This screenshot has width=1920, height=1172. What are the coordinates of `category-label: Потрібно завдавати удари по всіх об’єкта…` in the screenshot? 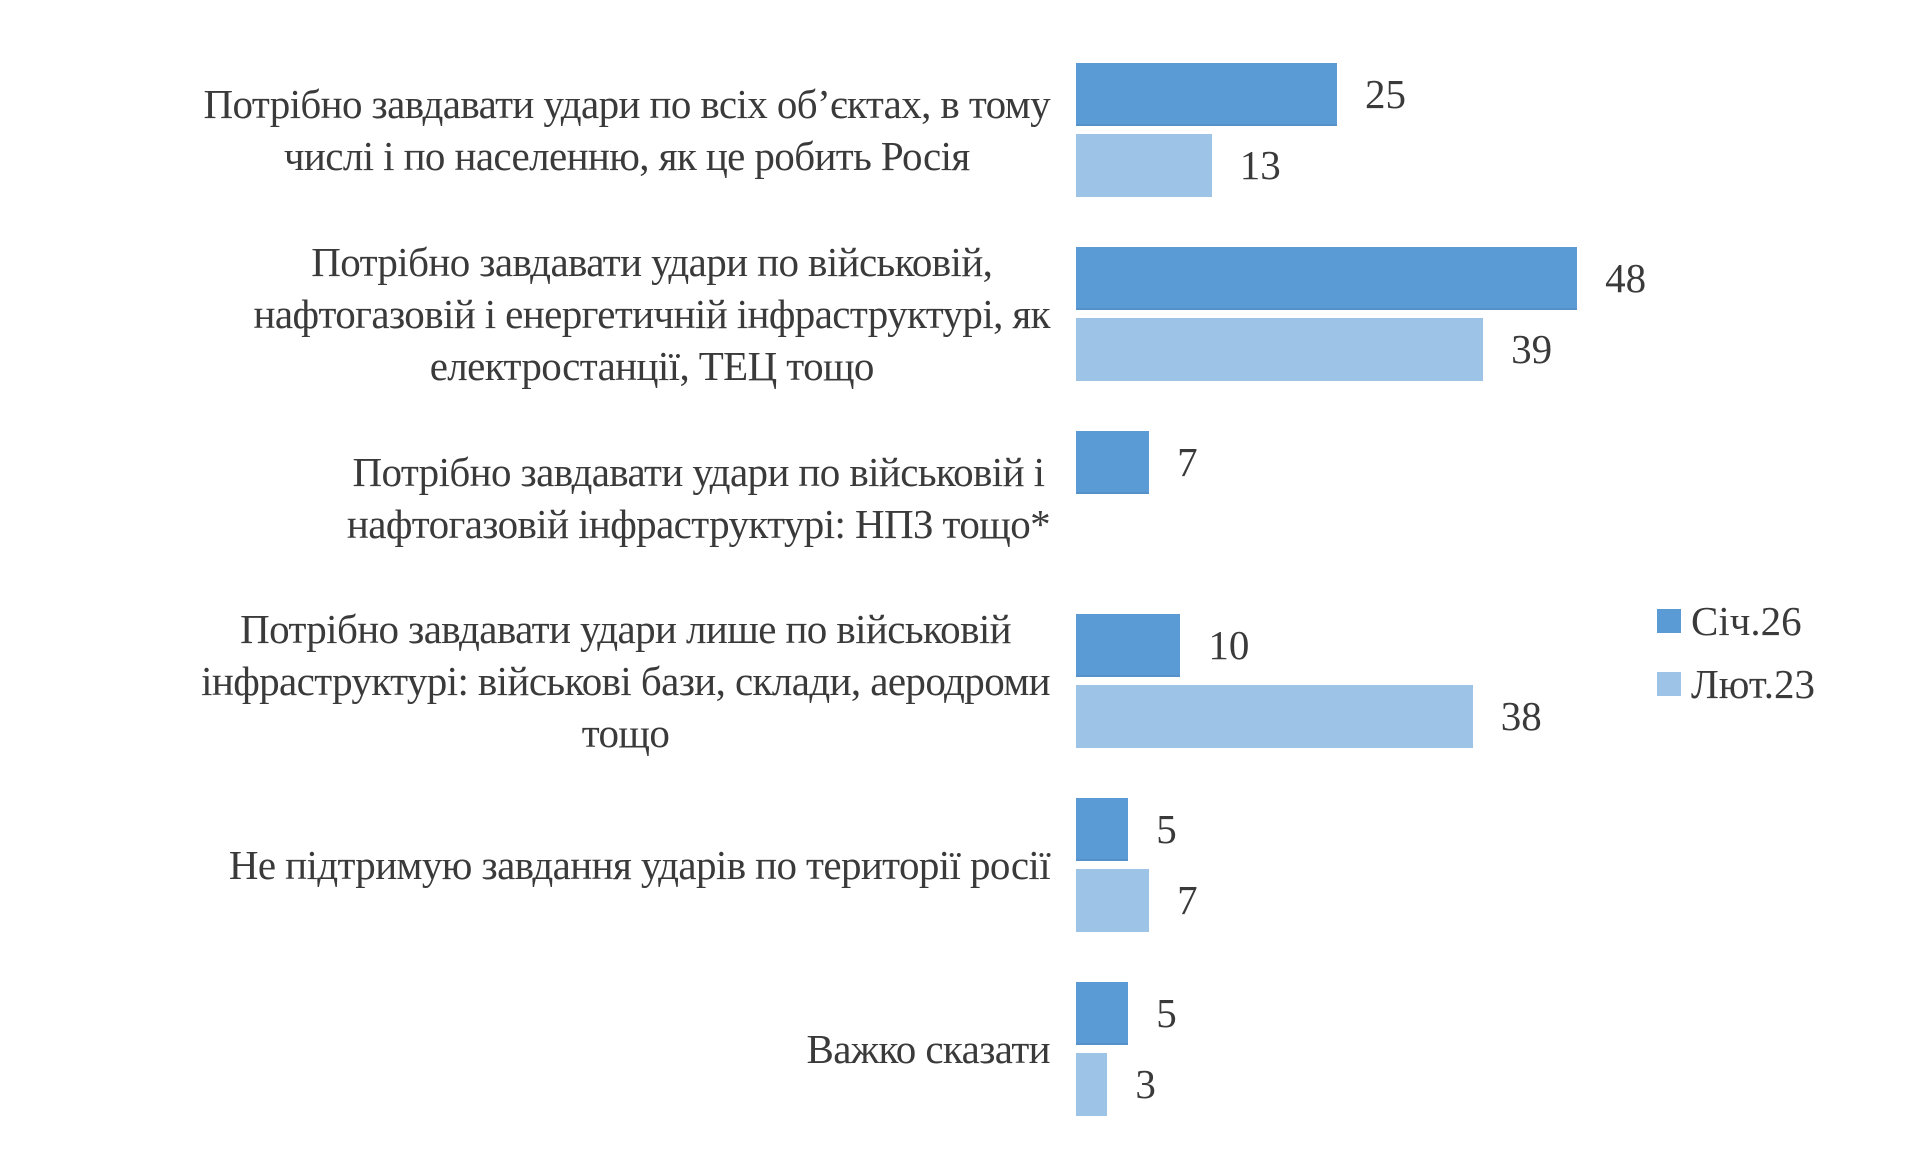 It's located at (535, 130).